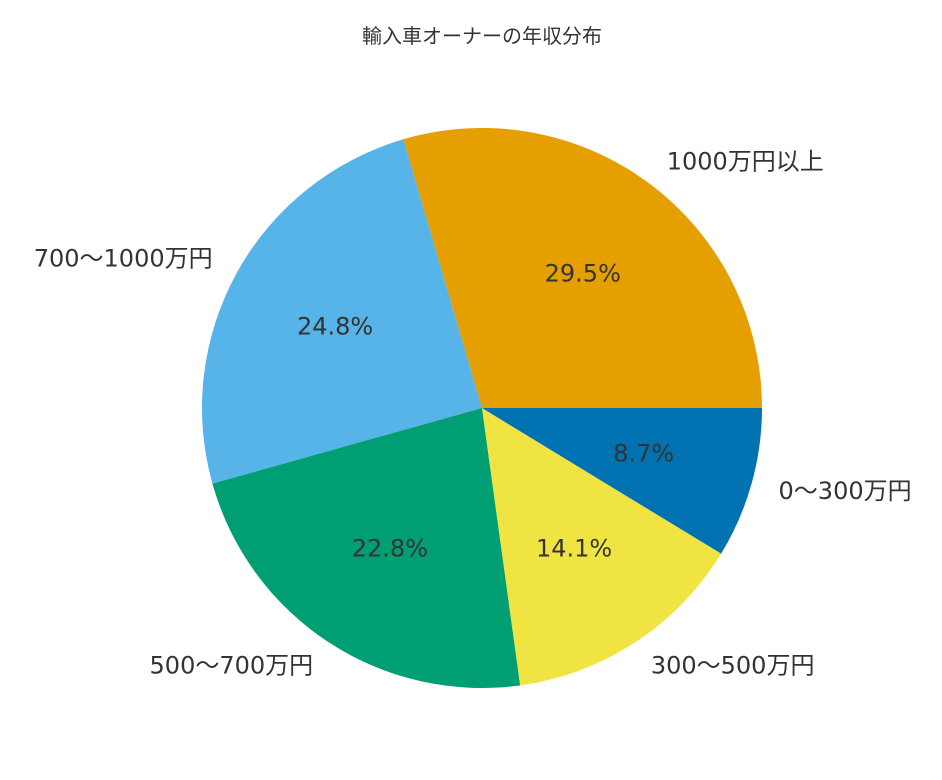  I want to click on slice-pct-label-2: 22.8%, so click(390, 549).